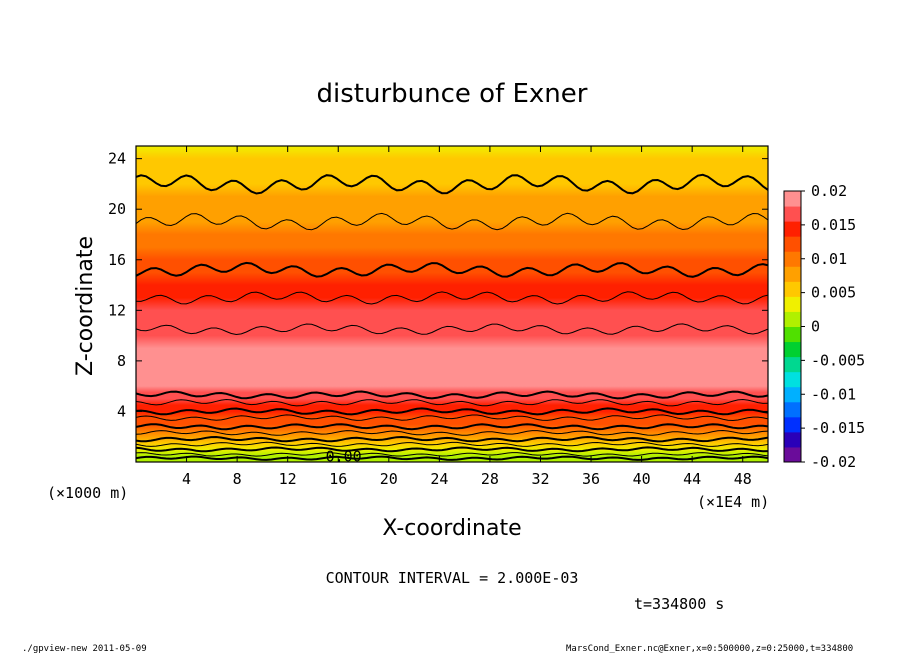  I want to click on y-tick-label: 20, so click(117, 209).